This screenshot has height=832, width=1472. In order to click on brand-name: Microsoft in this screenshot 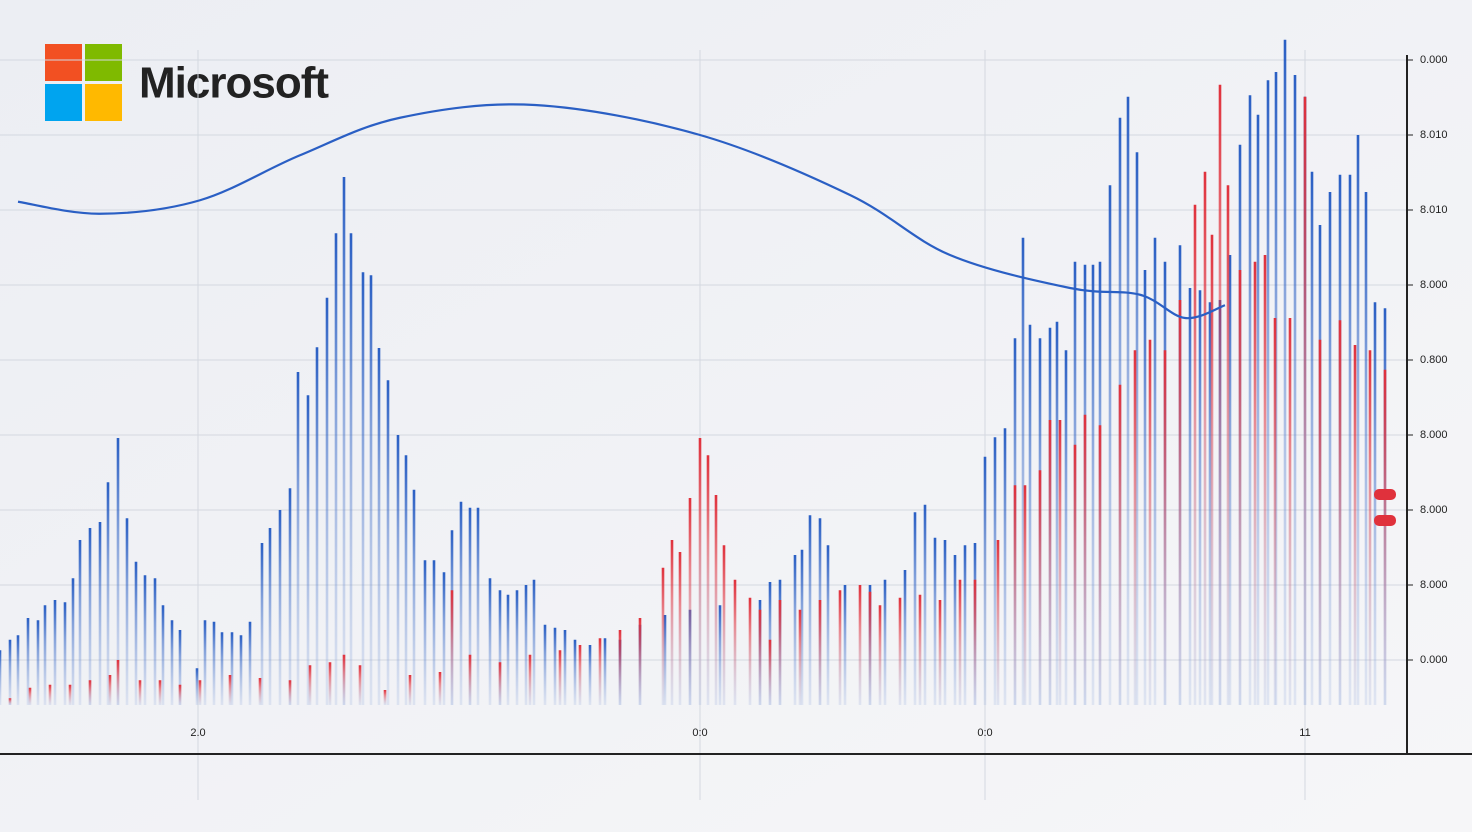, I will do `click(234, 83)`.